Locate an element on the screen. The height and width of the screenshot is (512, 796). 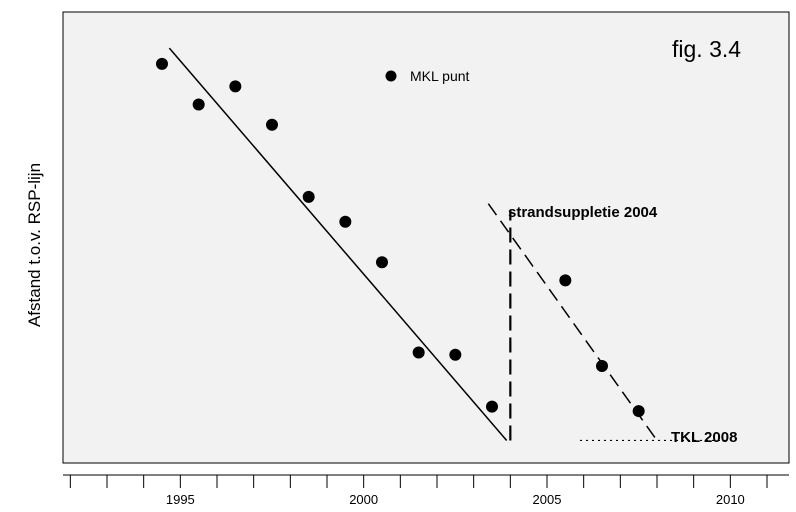
x-tick-label: 2000 is located at coordinates (363, 499).